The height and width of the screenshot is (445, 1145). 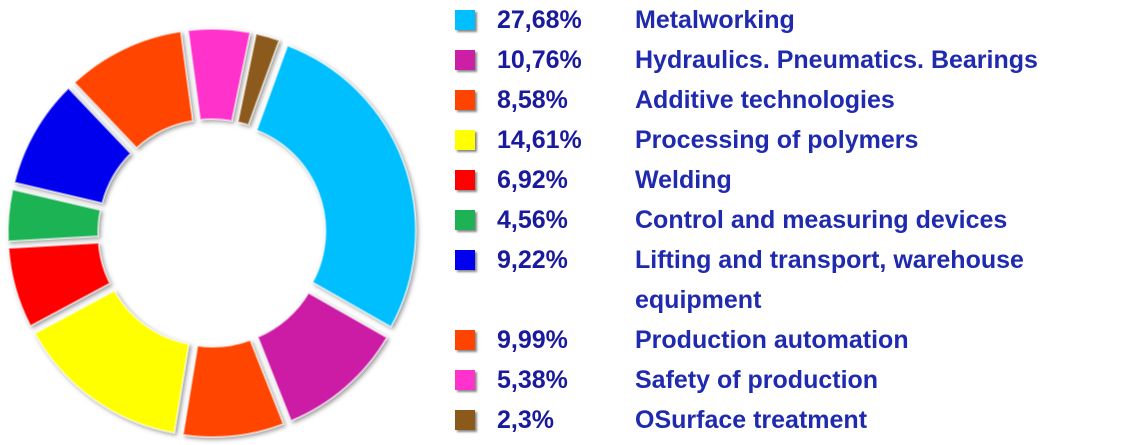 What do you see at coordinates (757, 380) in the screenshot?
I see `legend-label: Safety of production` at bounding box center [757, 380].